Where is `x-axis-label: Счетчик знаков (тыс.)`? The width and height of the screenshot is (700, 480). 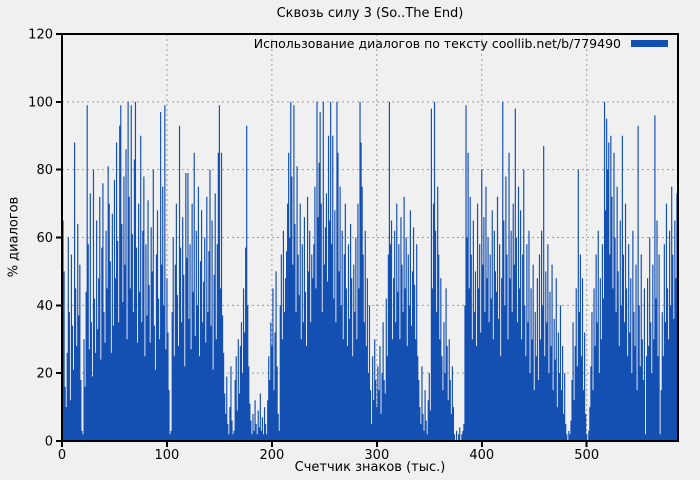 x-axis-label: Счетчик знаков (тыс.) is located at coordinates (370, 467).